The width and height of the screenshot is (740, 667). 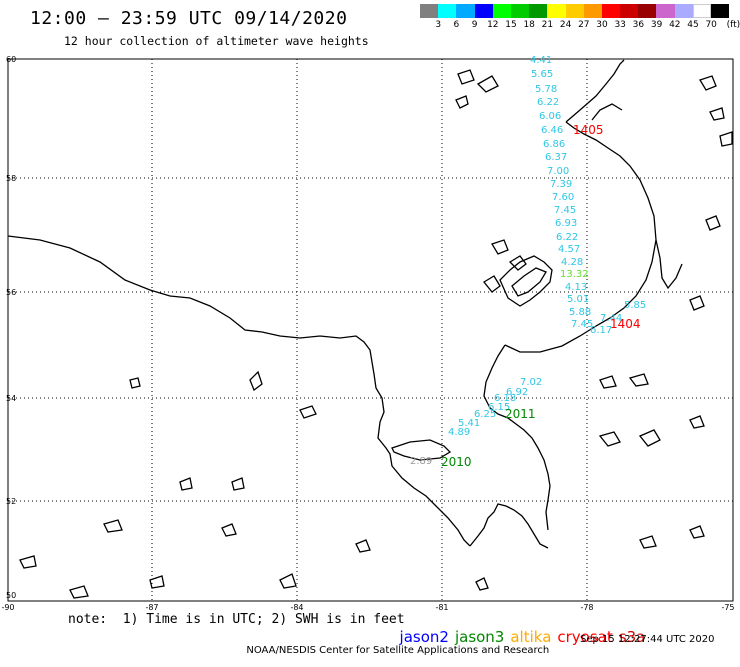 I want to click on satellite-legend: jason2 jason3 altika cryosat s3a, so click(x=520, y=628).